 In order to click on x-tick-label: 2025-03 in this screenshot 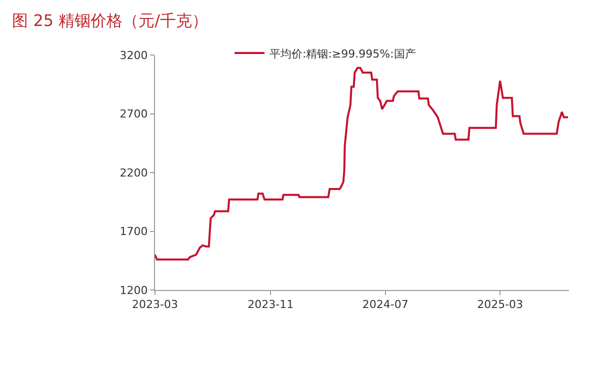, I will do `click(500, 305)`.